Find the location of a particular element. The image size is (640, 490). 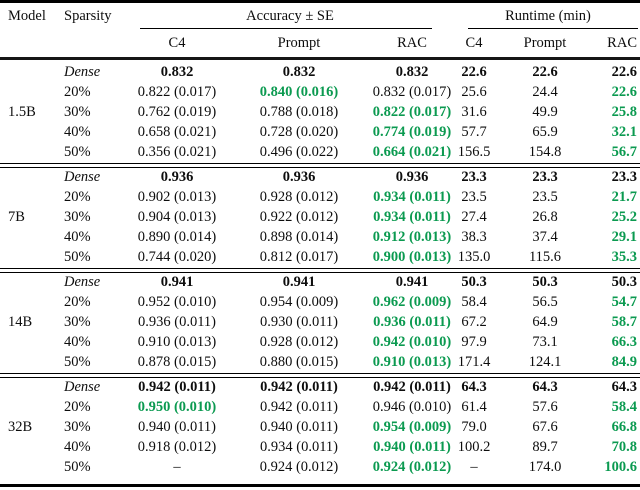

table-cell: 23.3 is located at coordinates (545, 177).